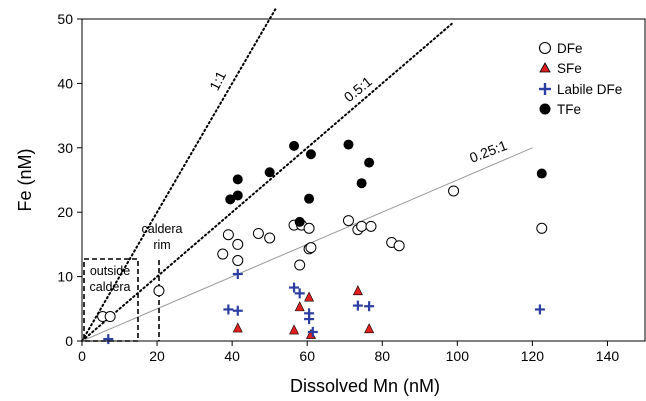 This screenshot has height=401, width=646. I want to click on outside-caldera-label-2: caldera, so click(110, 287).